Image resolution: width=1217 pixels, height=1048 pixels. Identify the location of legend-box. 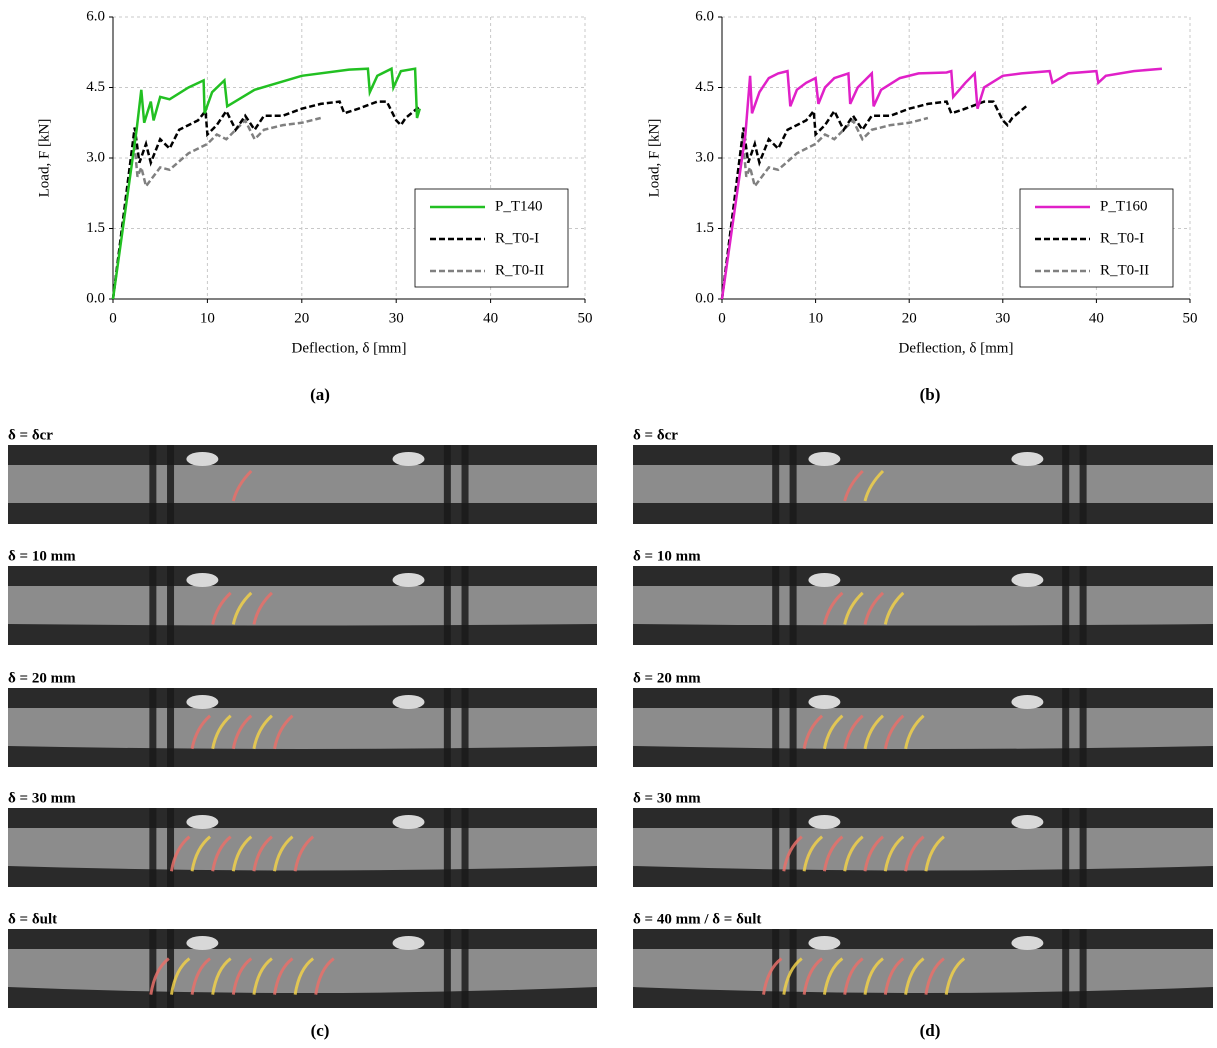
(491, 238).